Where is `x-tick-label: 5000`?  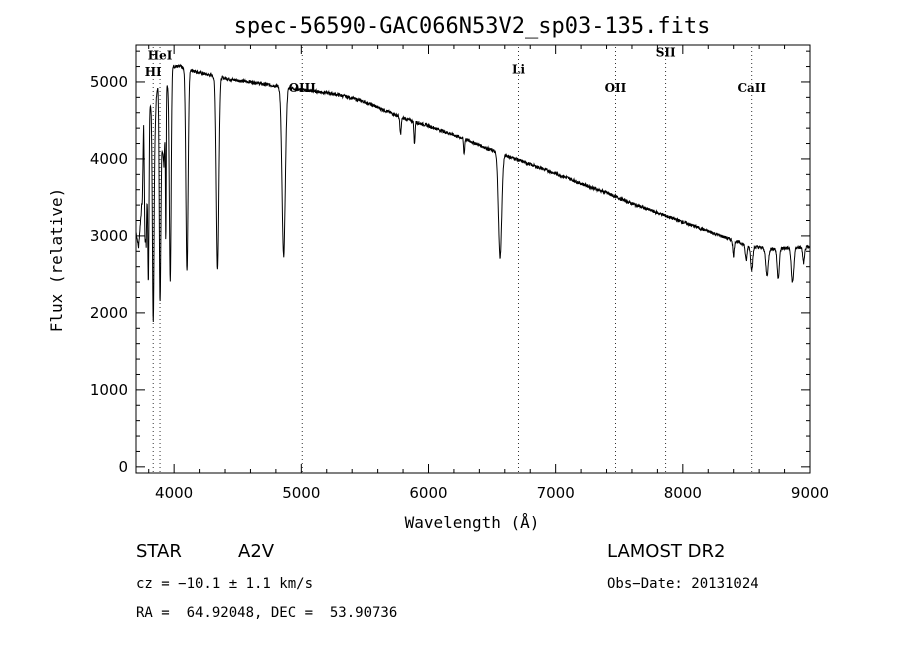 x-tick-label: 5000 is located at coordinates (301, 493).